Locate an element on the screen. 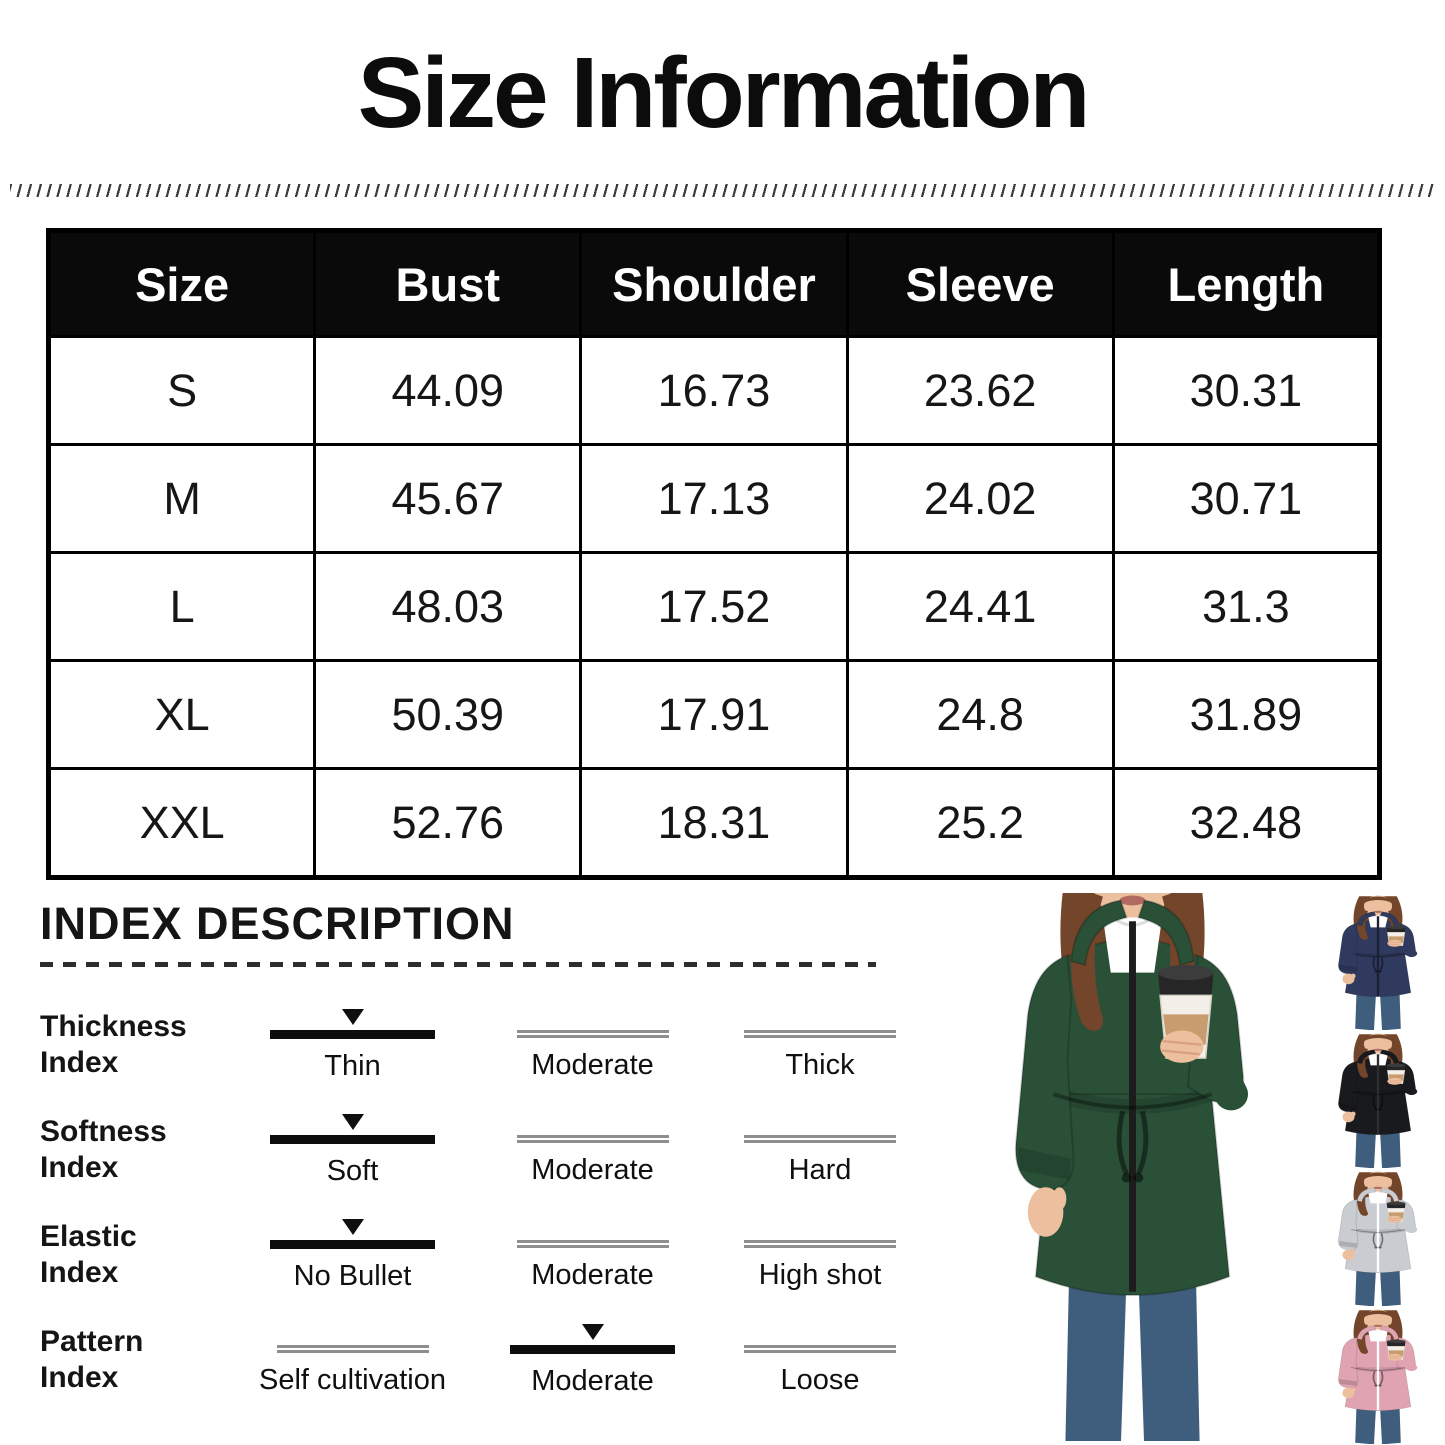 The image size is (1445, 1445). cell: 25.2 is located at coordinates (980, 823).